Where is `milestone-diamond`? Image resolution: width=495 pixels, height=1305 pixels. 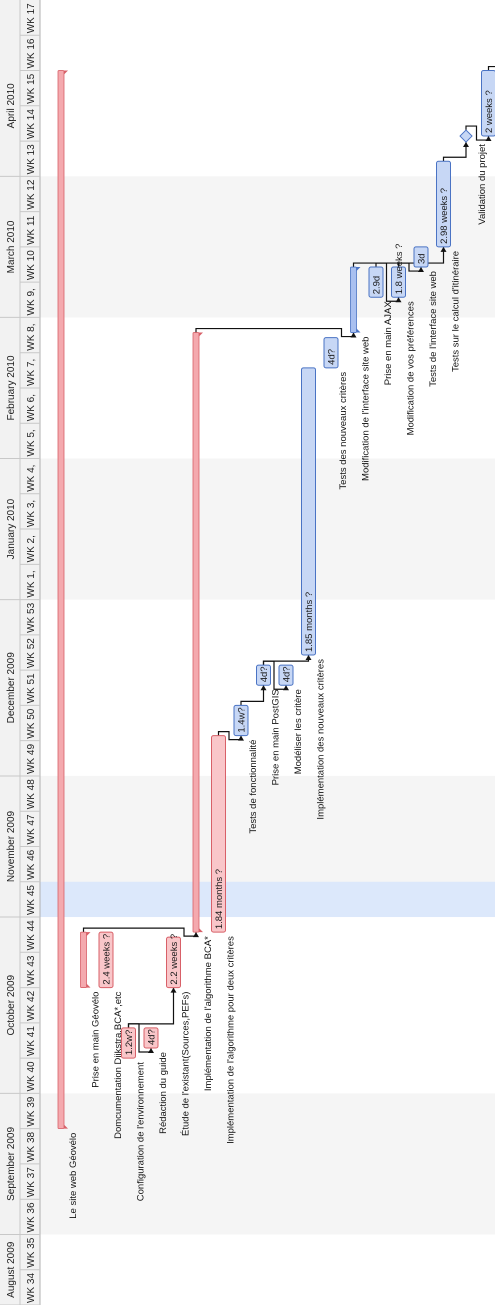 milestone-diamond is located at coordinates (466, 136).